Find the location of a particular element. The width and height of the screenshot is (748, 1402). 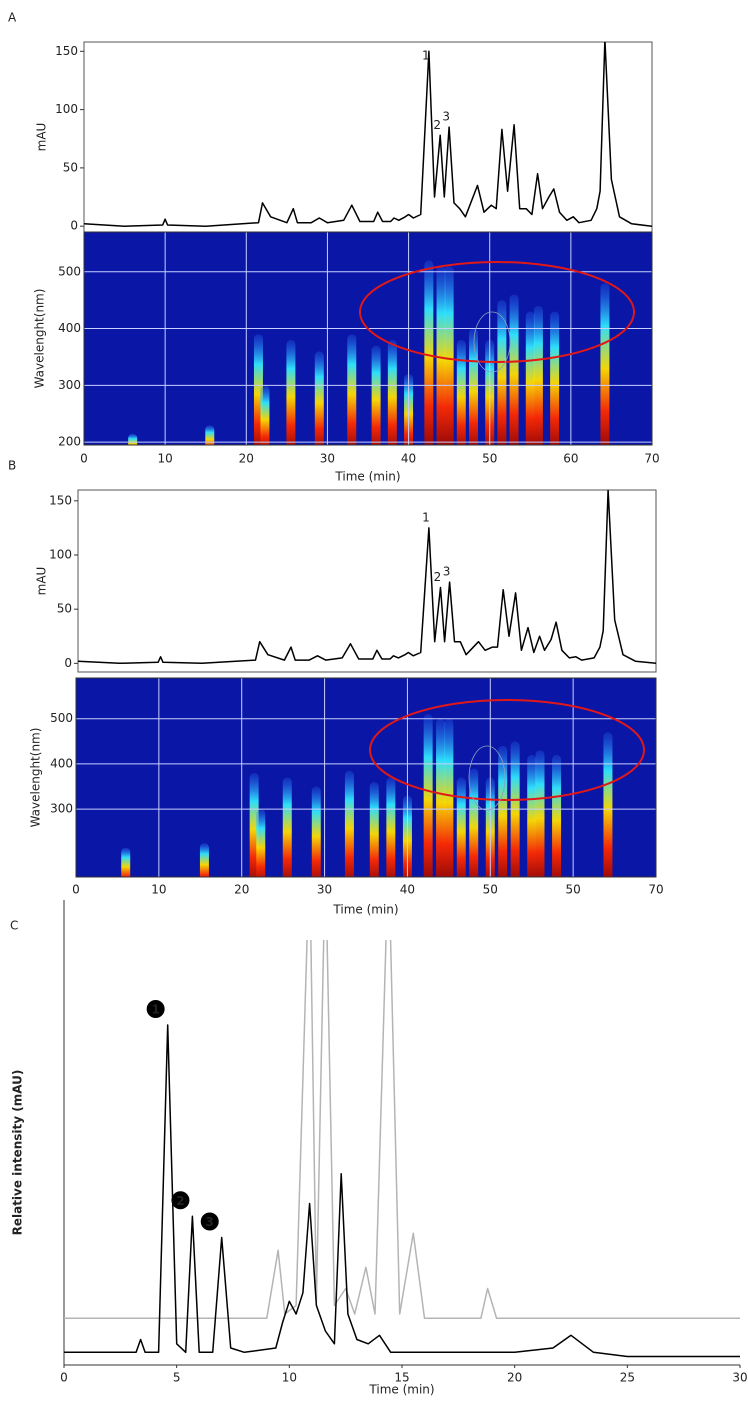

heatmap-background is located at coordinates (366, 777).